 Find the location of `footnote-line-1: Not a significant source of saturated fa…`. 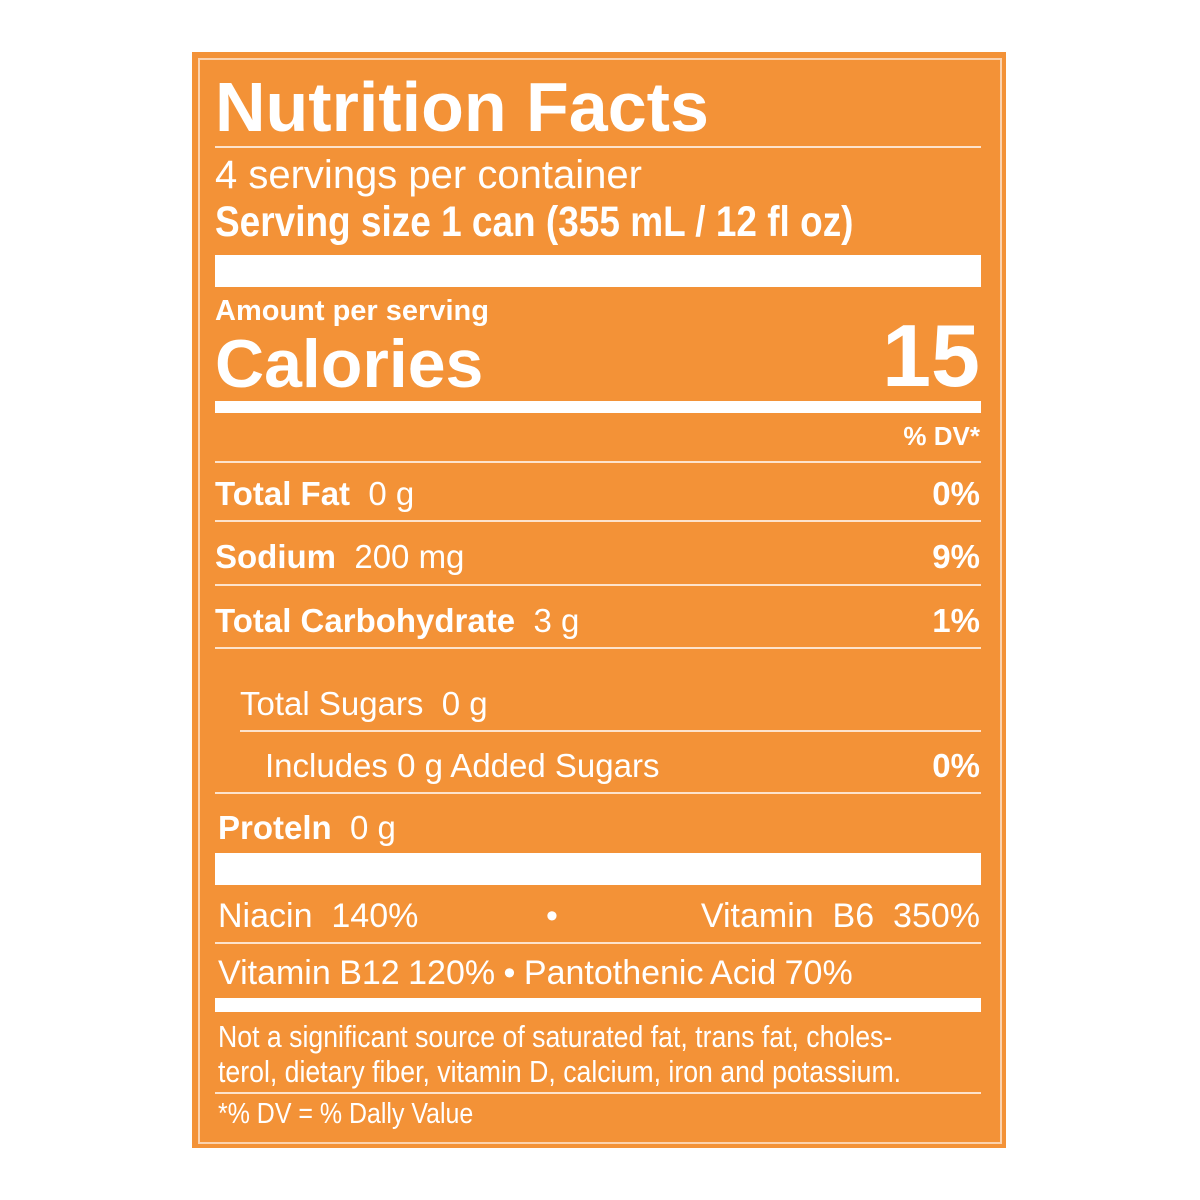

footnote-line-1: Not a significant source of saturated fa… is located at coordinates (555, 1036).